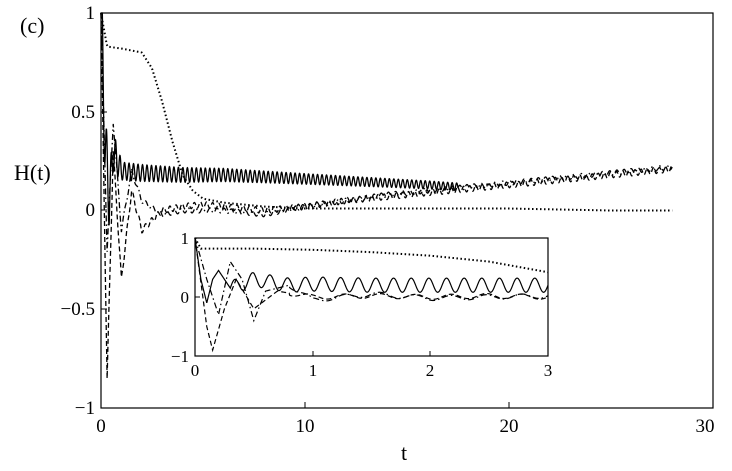 This screenshot has width=732, height=471. What do you see at coordinates (91, 13) in the screenshot?
I see `y-tick-label-1: 1` at bounding box center [91, 13].